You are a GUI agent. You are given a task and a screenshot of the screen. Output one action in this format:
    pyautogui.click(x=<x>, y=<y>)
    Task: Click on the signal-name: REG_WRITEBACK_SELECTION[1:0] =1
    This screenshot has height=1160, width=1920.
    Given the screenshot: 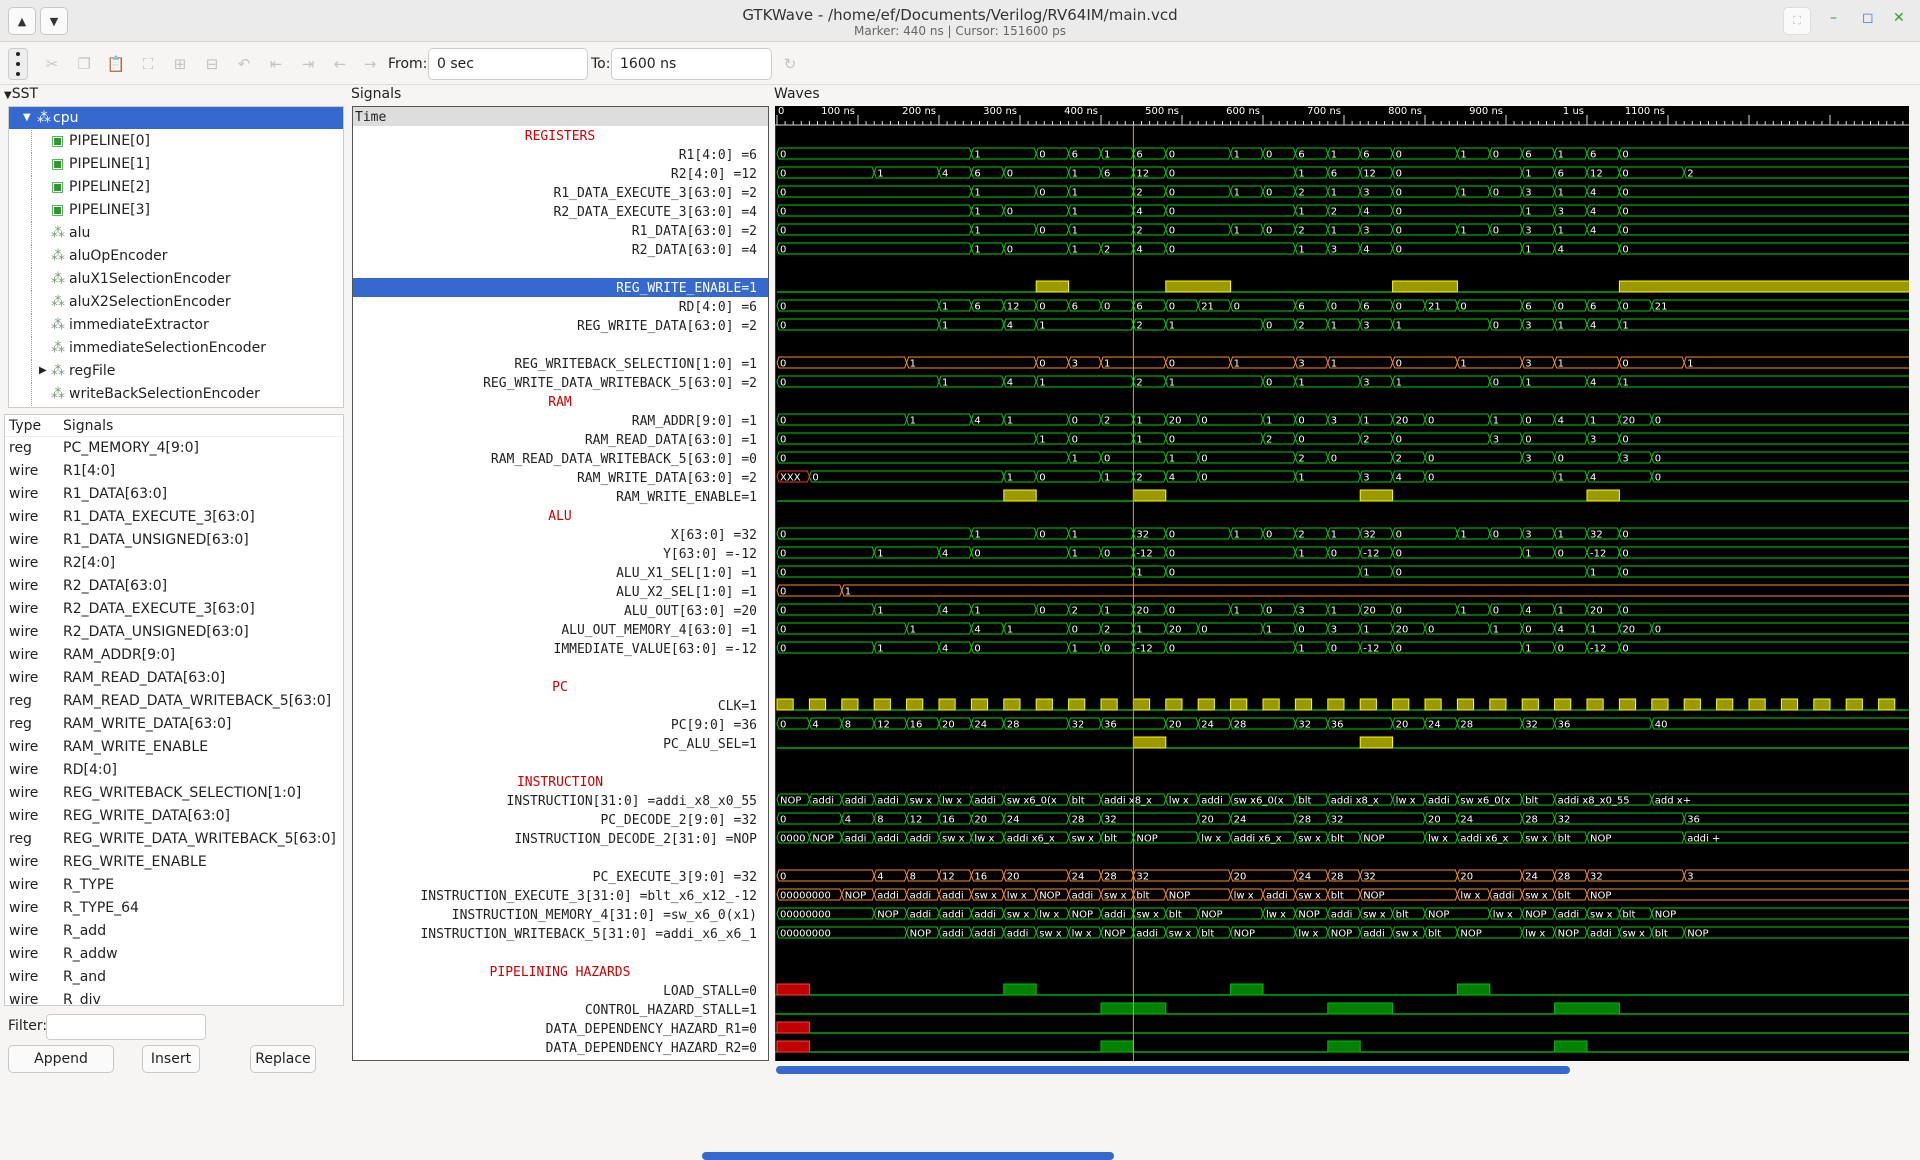 What is the action you would take?
    pyautogui.click(x=635, y=364)
    